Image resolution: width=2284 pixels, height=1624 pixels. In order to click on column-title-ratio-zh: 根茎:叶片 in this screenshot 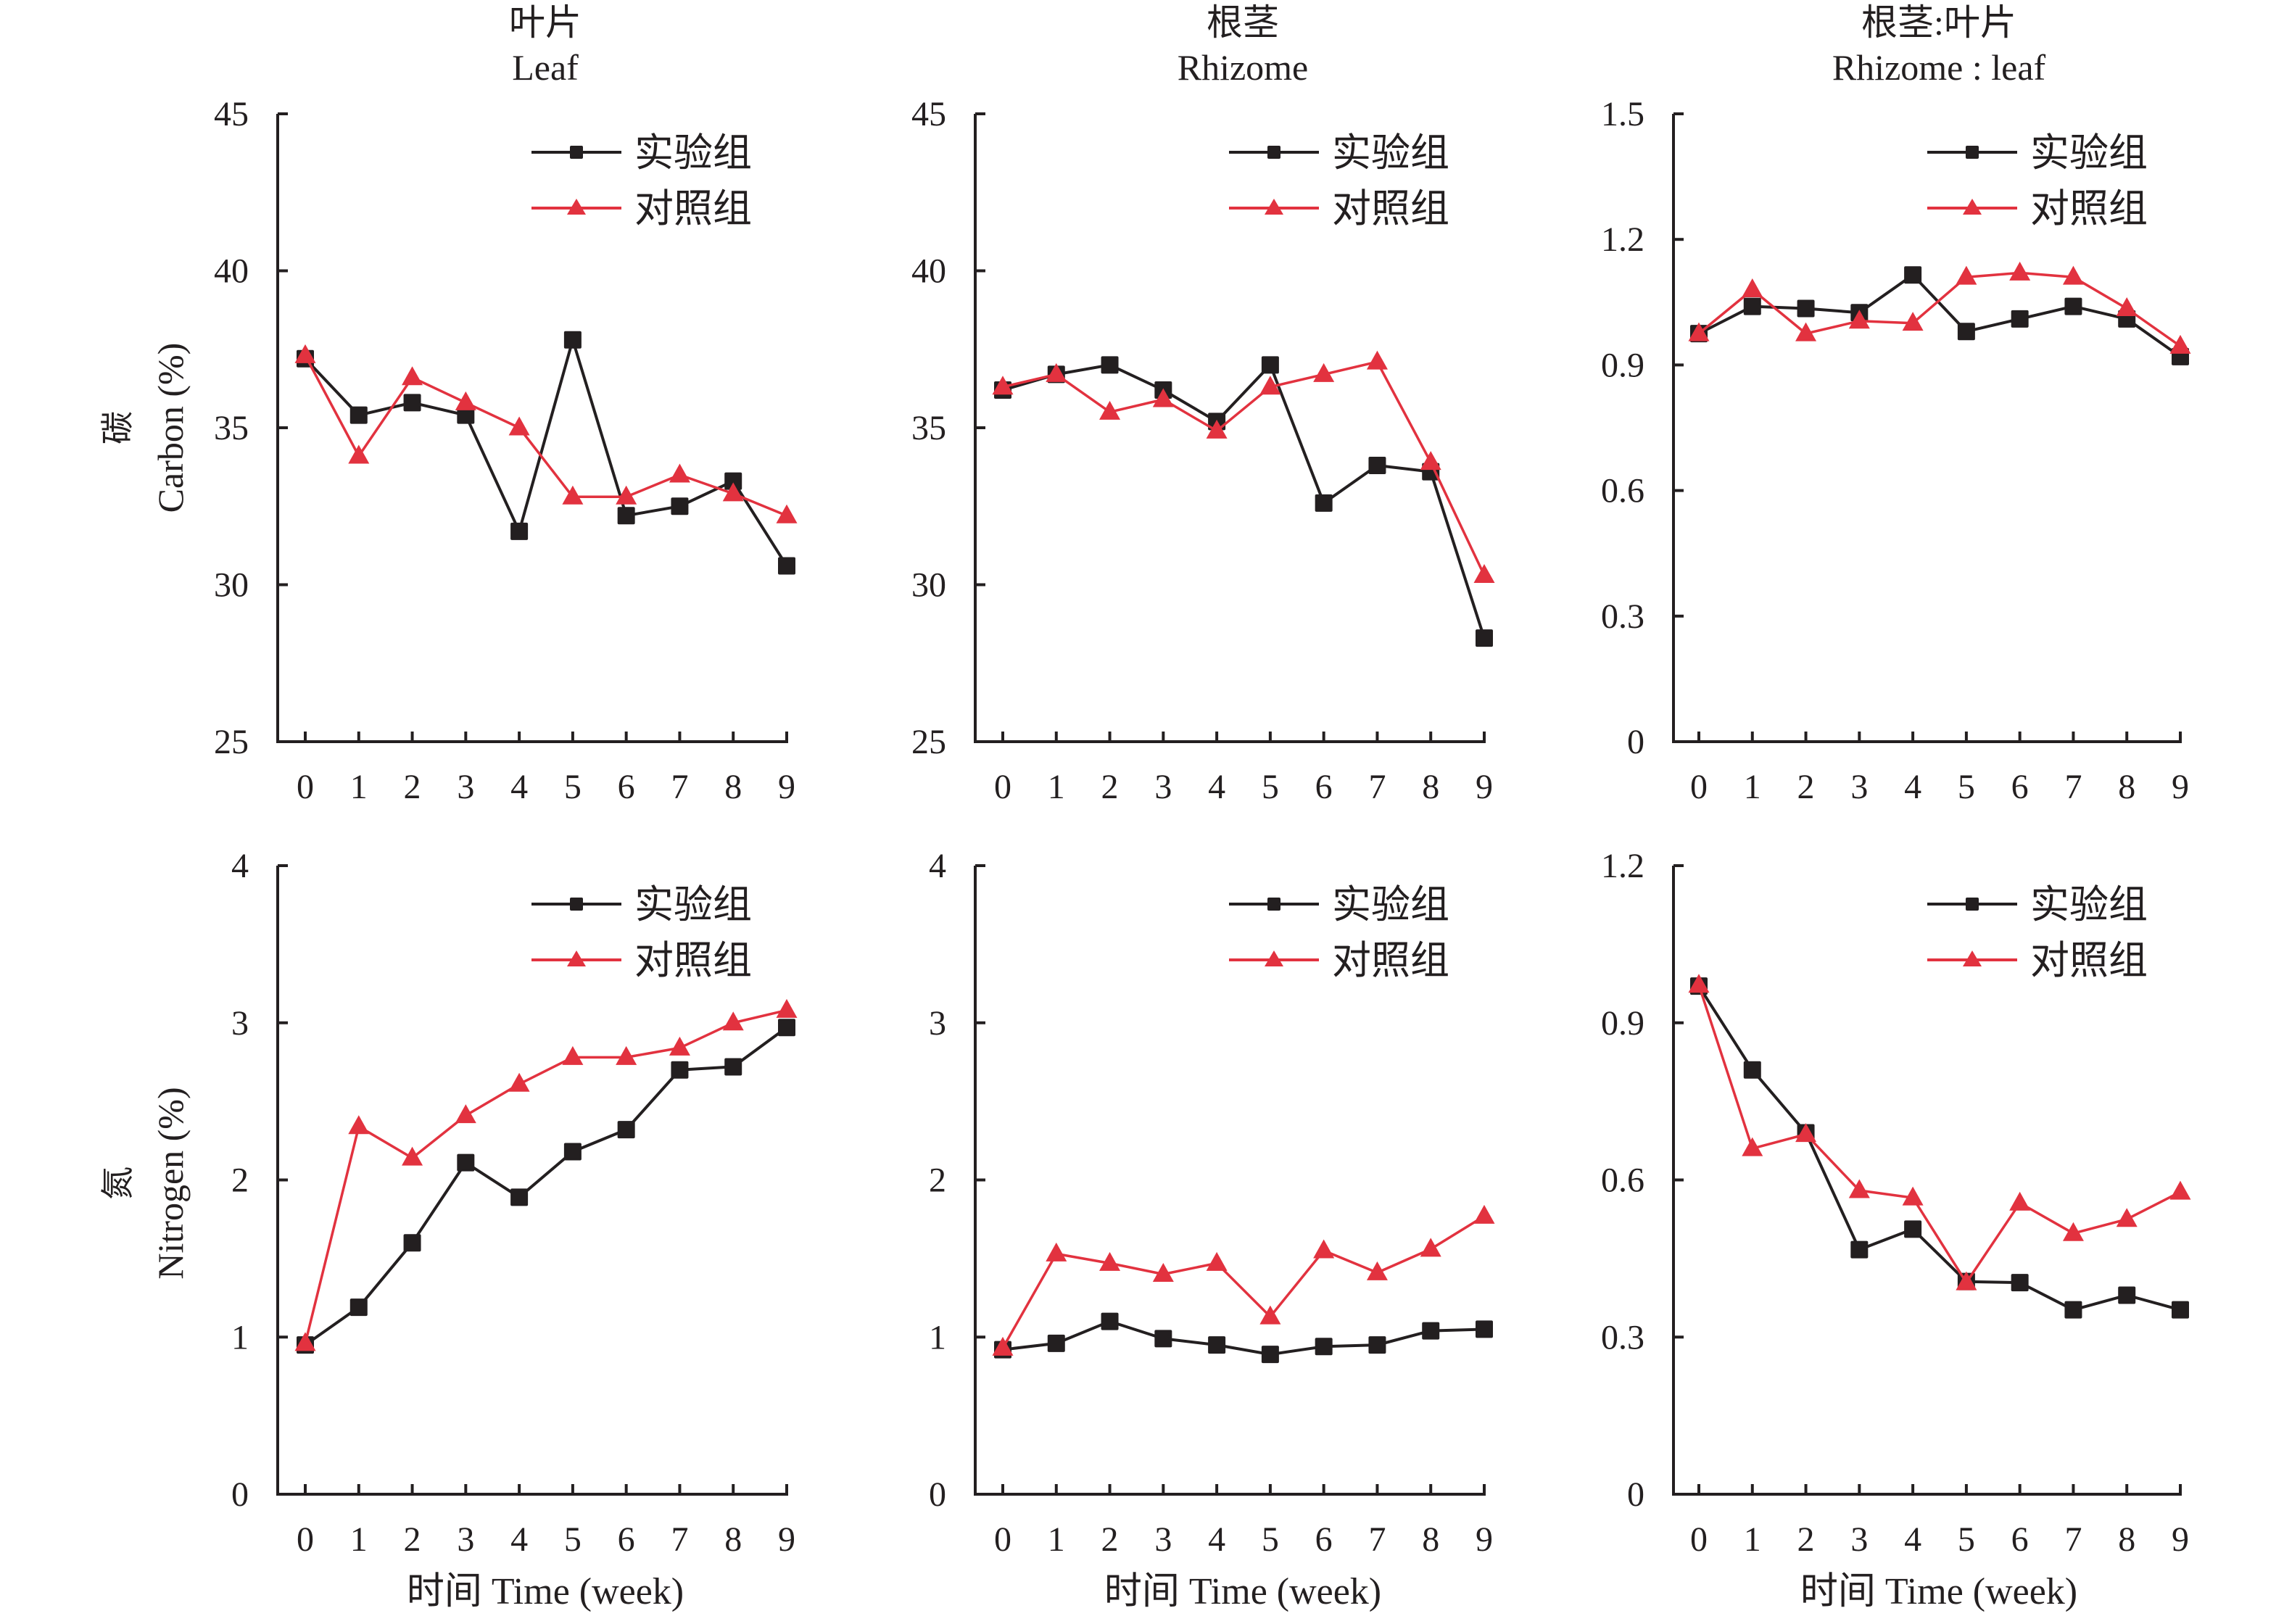, I will do `click(1938, 22)`.